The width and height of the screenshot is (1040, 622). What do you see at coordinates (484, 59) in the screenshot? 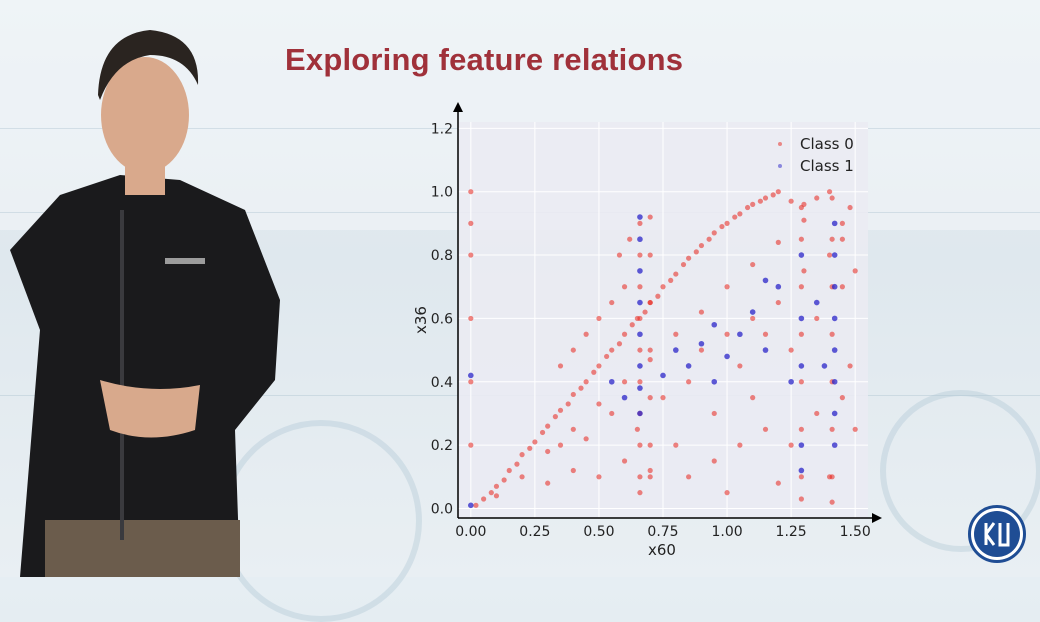
I see `slide-title: Exploring feature relations` at bounding box center [484, 59].